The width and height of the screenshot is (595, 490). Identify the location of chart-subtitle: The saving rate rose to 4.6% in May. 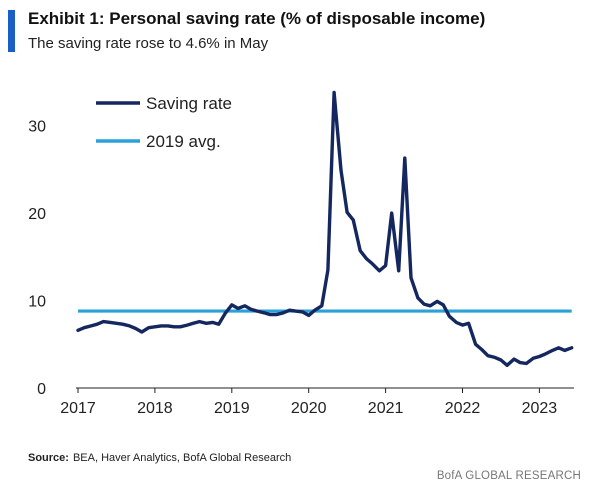
(148, 43).